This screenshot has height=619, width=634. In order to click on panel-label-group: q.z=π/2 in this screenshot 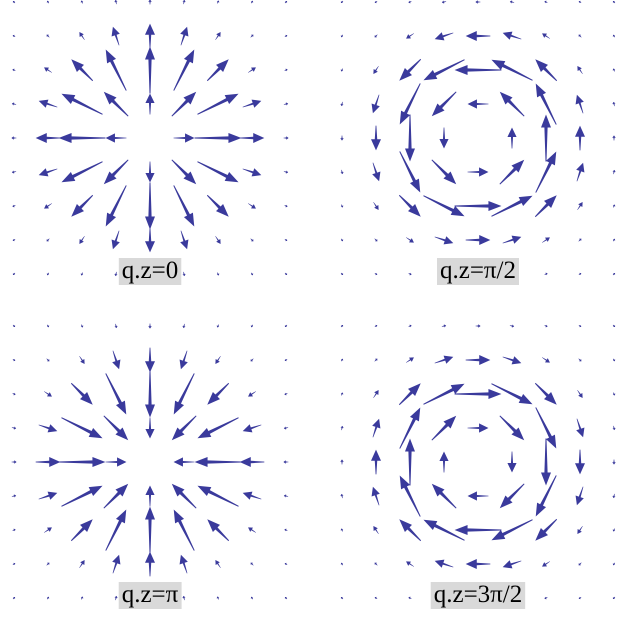, I will do `click(478, 271)`.